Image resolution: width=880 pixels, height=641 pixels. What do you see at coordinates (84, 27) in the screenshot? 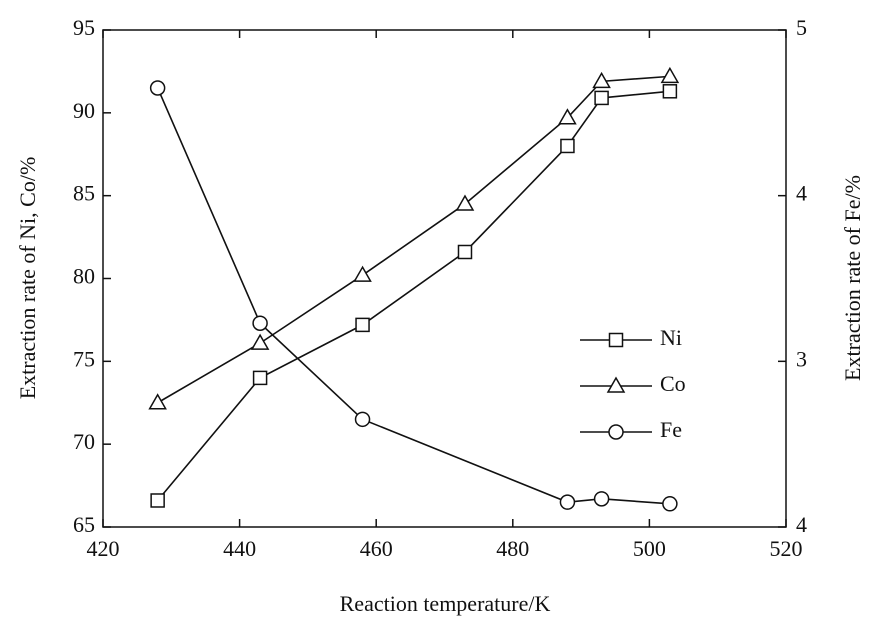
I see `y-tick-label: 95` at bounding box center [84, 27].